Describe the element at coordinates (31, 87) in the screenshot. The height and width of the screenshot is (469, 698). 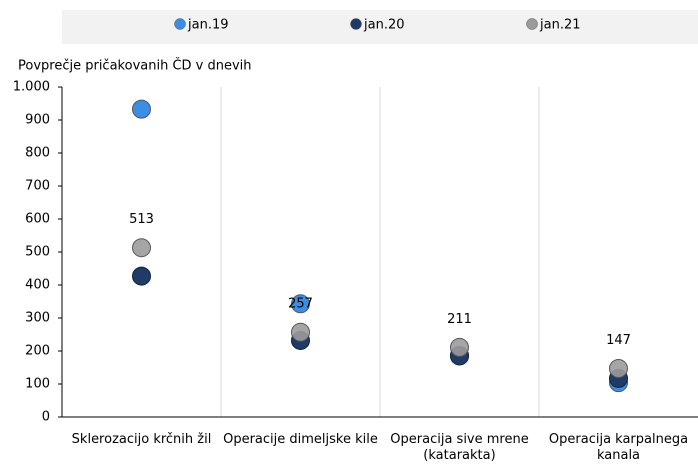
I see `y-tick-label: 1.000` at that location.